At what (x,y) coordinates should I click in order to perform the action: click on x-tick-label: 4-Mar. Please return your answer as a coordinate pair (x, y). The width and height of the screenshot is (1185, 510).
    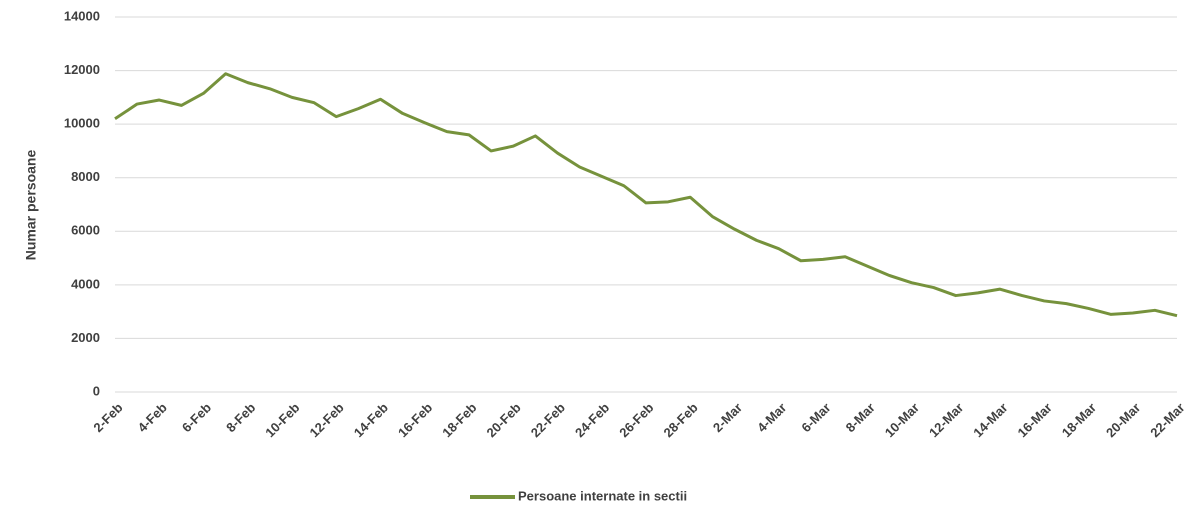
    Looking at the image, I should click on (771, 417).